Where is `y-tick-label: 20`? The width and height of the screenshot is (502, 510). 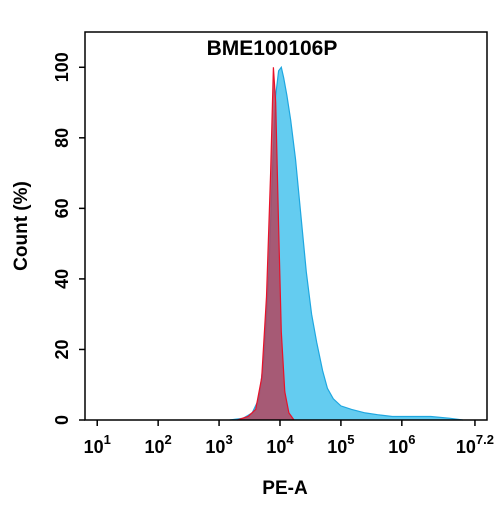 y-tick-label: 20 is located at coordinates (62, 349).